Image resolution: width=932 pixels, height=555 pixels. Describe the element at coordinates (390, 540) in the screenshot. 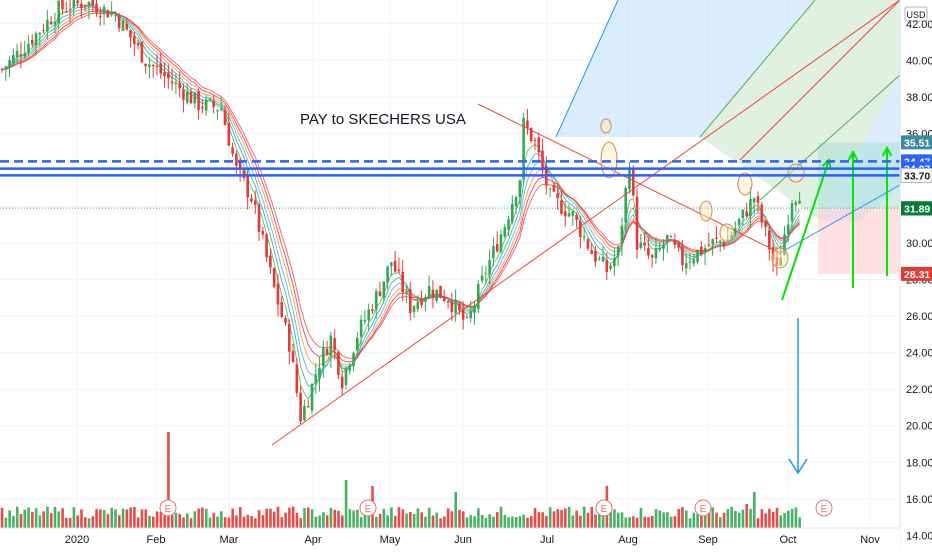

I see `time-tick-label: May` at that location.